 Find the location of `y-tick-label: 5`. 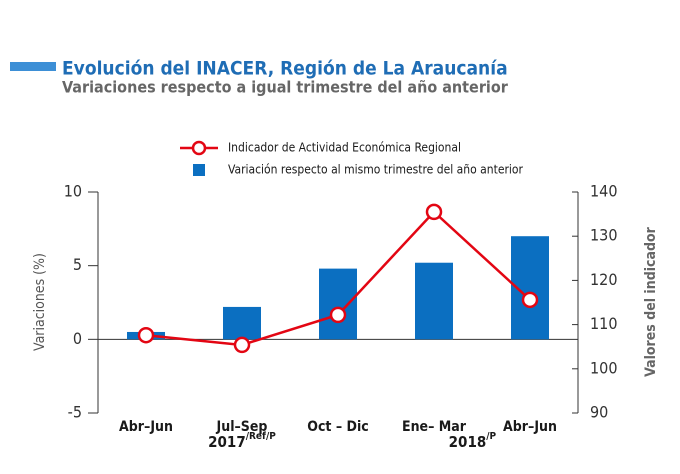

y-tick-label: 5 is located at coordinates (77, 264).